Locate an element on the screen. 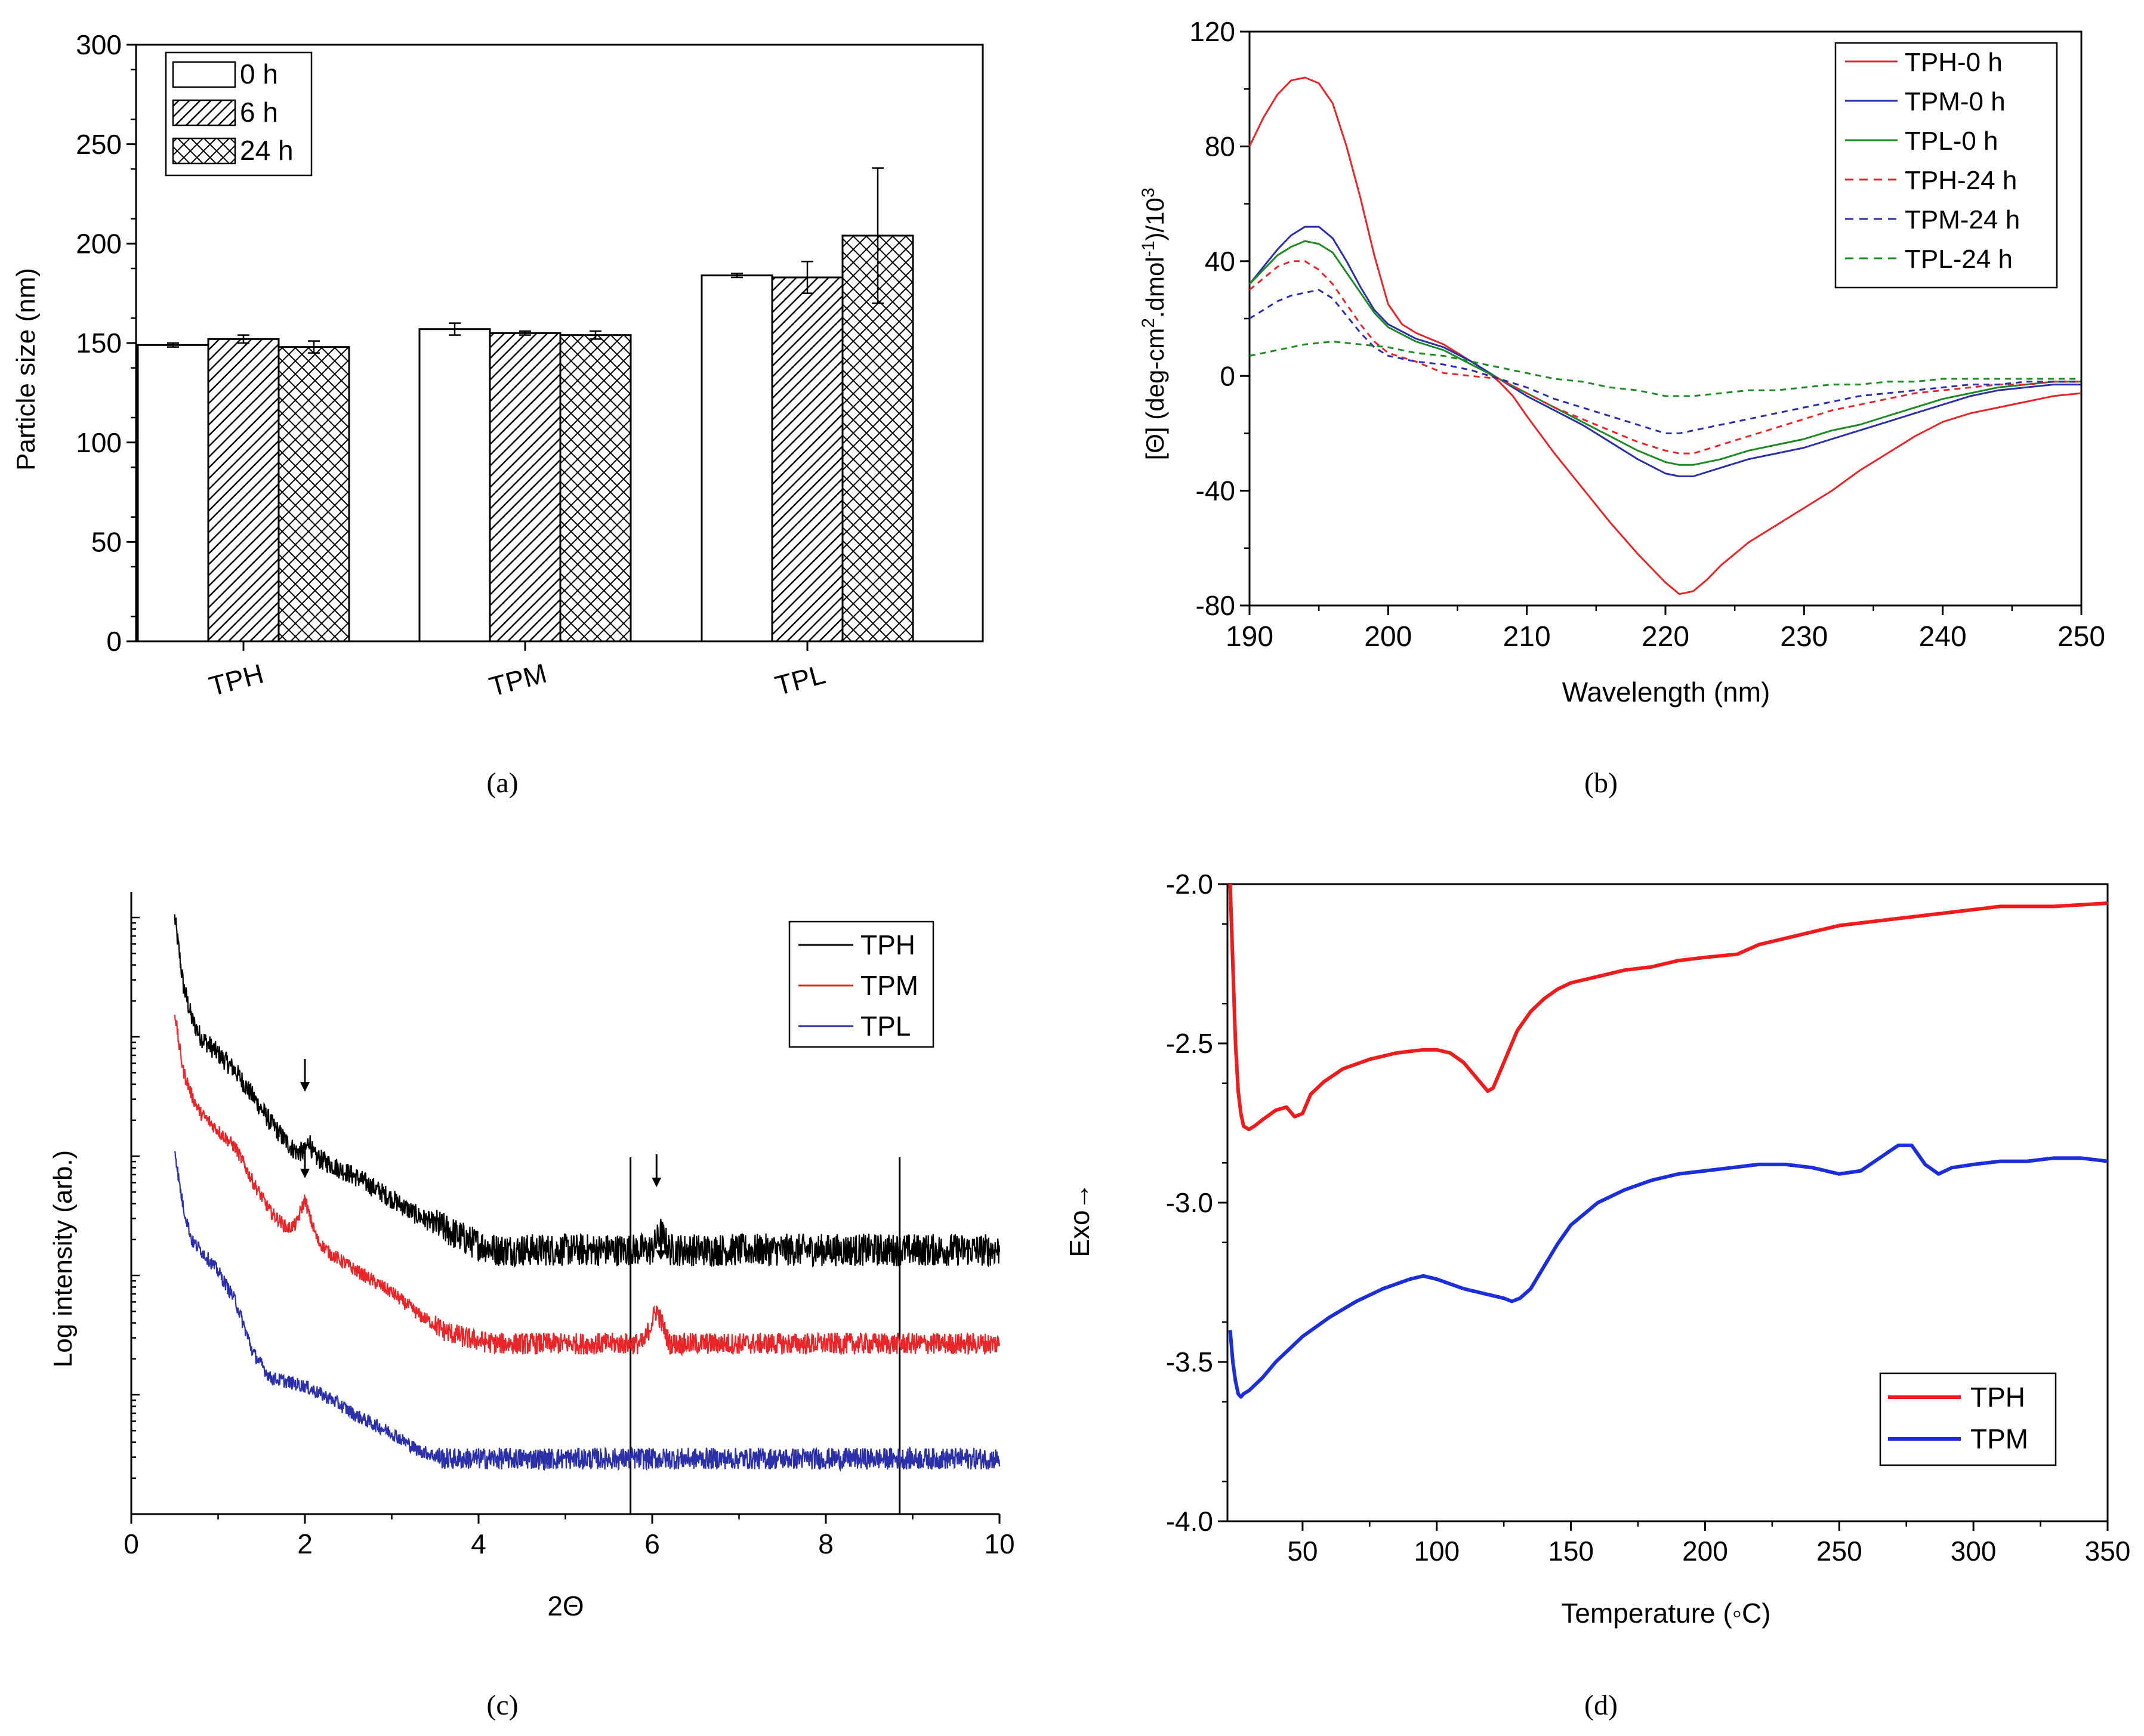  panel-a-legend-label: 0 h is located at coordinates (259, 73).